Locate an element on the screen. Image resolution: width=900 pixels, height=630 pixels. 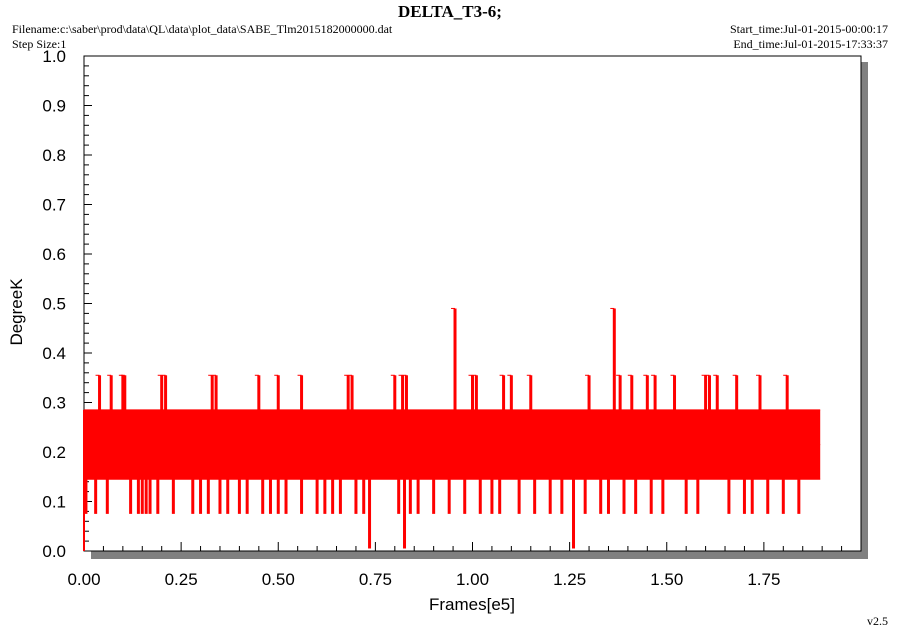
x-tick-label: 0.75 is located at coordinates (375, 579).